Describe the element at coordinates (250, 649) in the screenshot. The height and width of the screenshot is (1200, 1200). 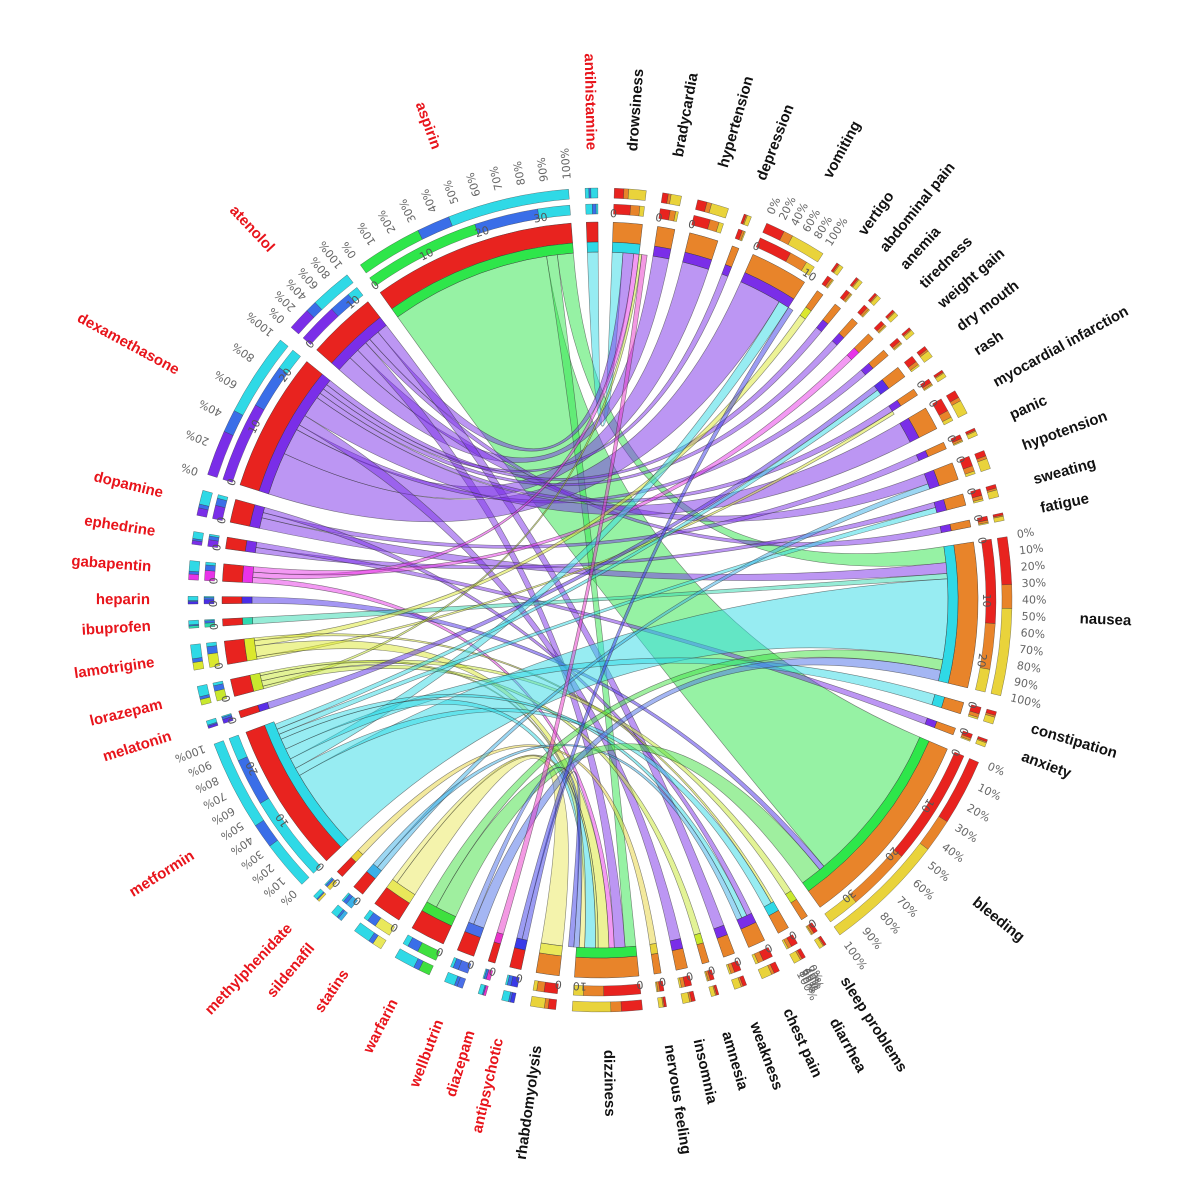
I see `node-color-band-lamotrigine` at that location.